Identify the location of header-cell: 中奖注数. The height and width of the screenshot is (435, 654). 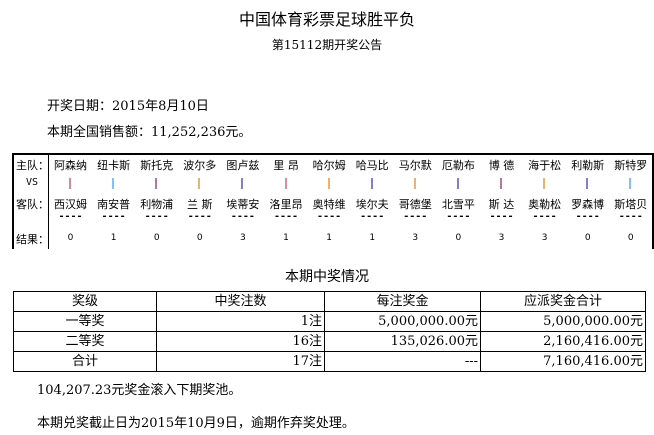
(240, 301).